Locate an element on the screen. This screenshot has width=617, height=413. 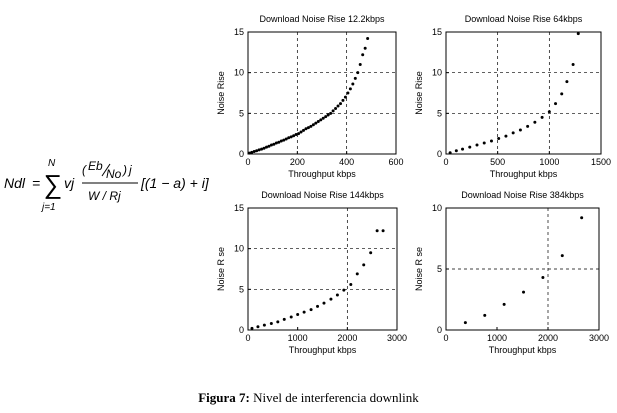
chart2-ytick-label: 15 is located at coordinates (437, 32).